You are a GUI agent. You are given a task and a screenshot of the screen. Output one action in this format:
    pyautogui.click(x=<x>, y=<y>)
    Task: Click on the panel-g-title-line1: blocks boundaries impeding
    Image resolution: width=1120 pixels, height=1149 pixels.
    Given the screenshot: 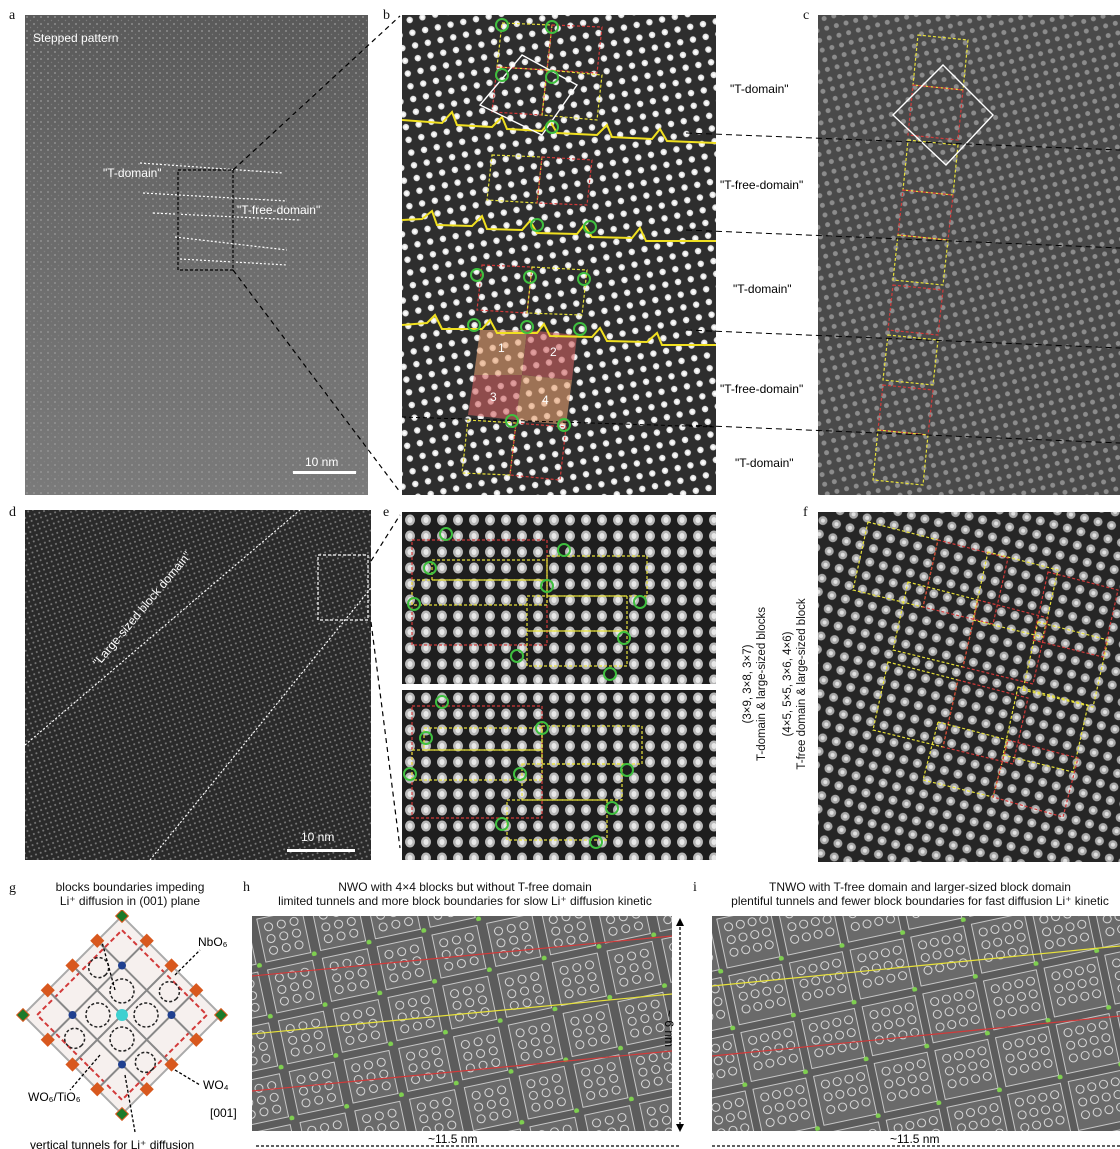 What is the action you would take?
    pyautogui.click(x=130, y=887)
    